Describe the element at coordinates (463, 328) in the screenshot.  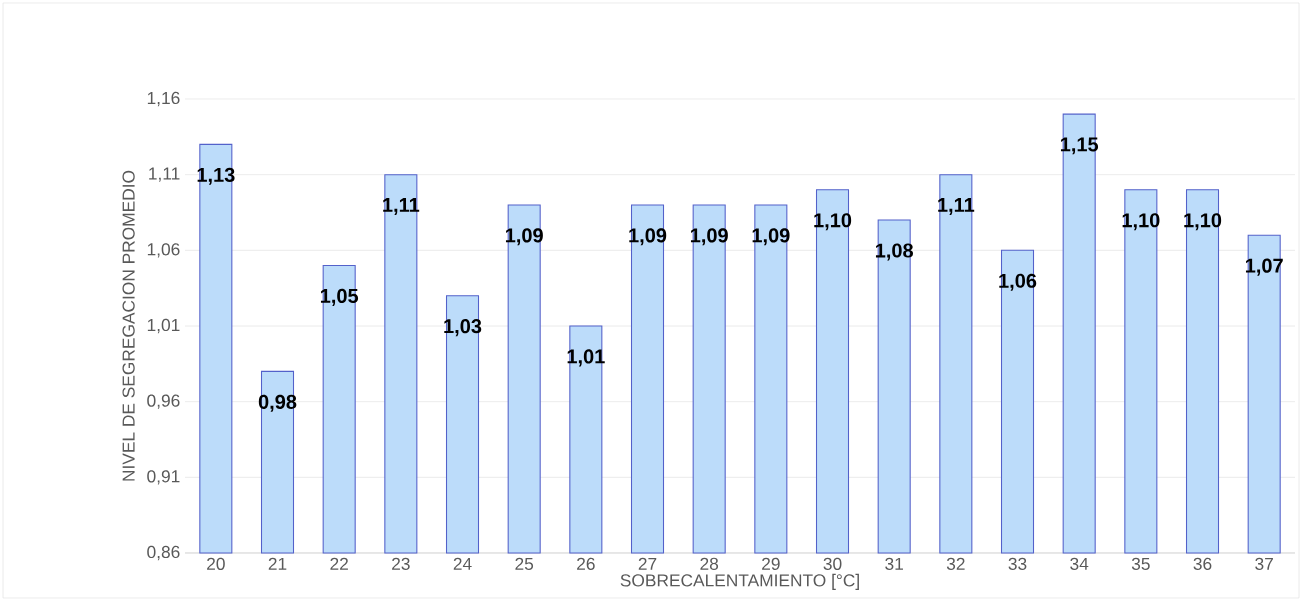
I see `data-label: 1,03` at that location.